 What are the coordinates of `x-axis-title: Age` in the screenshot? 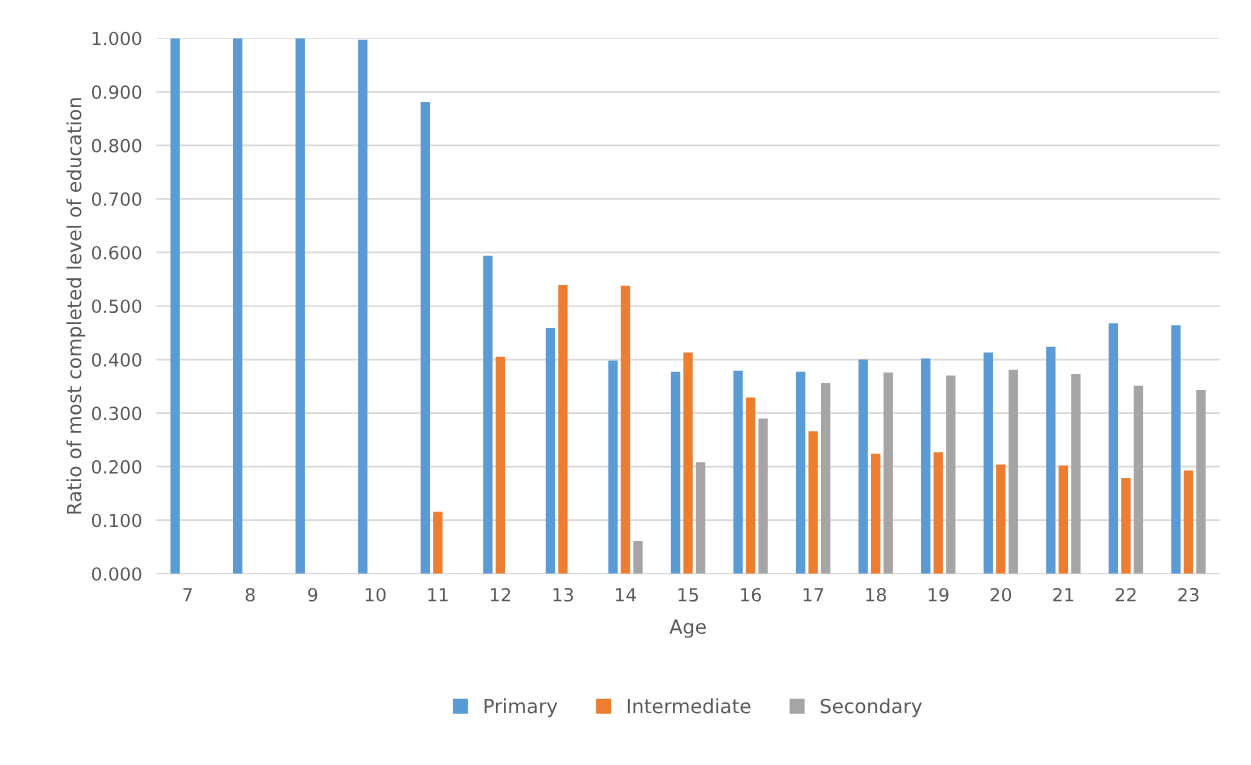 It's located at (687, 628).